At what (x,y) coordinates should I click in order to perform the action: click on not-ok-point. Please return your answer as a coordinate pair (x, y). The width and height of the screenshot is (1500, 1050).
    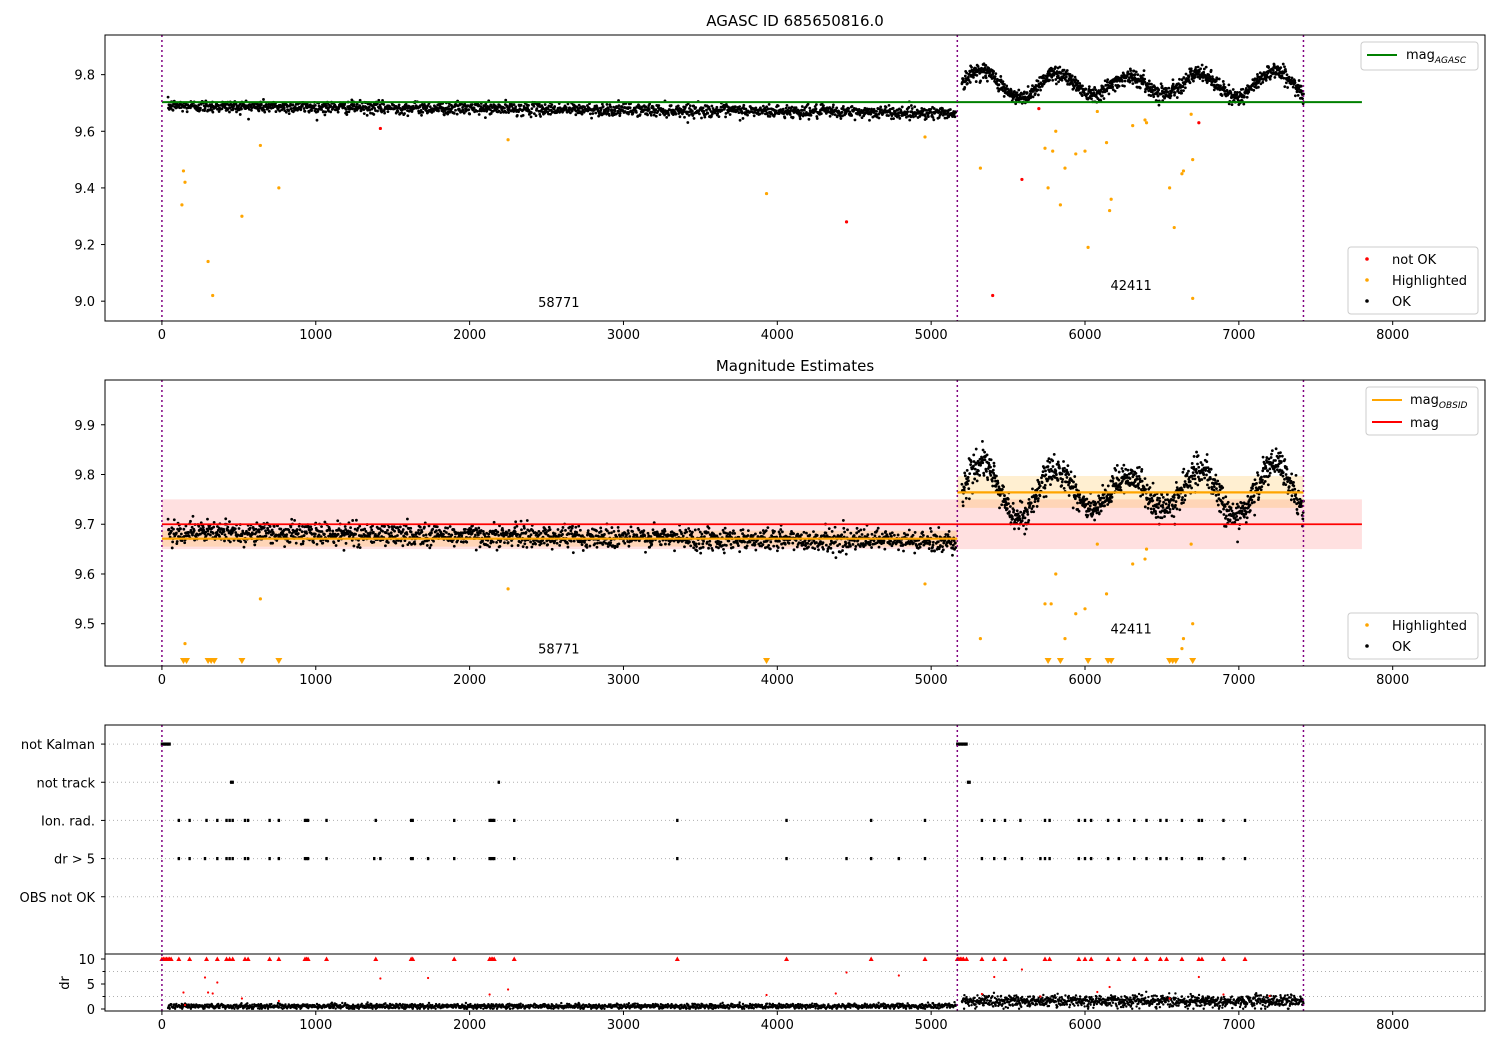
    Looking at the image, I should click on (380, 128).